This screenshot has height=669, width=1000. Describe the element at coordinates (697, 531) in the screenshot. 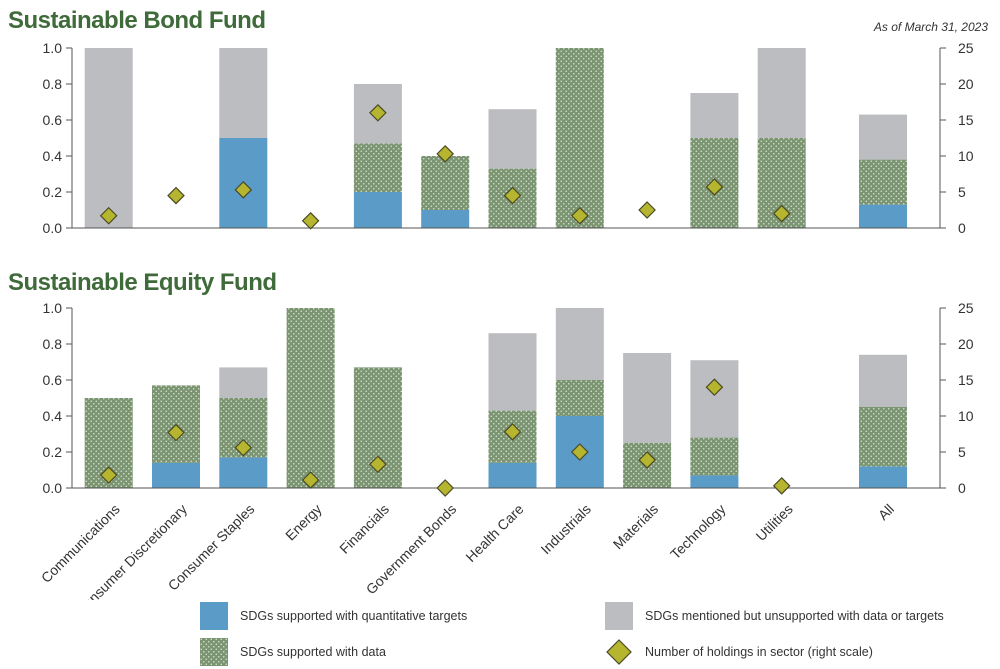

I see `x-tick-label-technology: Technology` at that location.